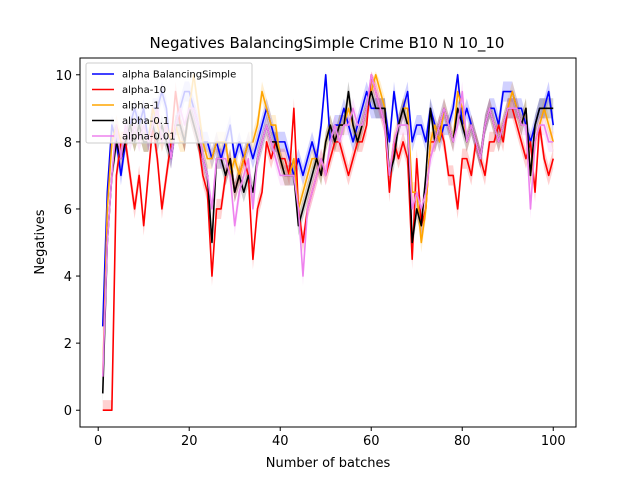 The width and height of the screenshot is (640, 480). Describe the element at coordinates (189, 441) in the screenshot. I see `x-tick-label: 20` at that location.